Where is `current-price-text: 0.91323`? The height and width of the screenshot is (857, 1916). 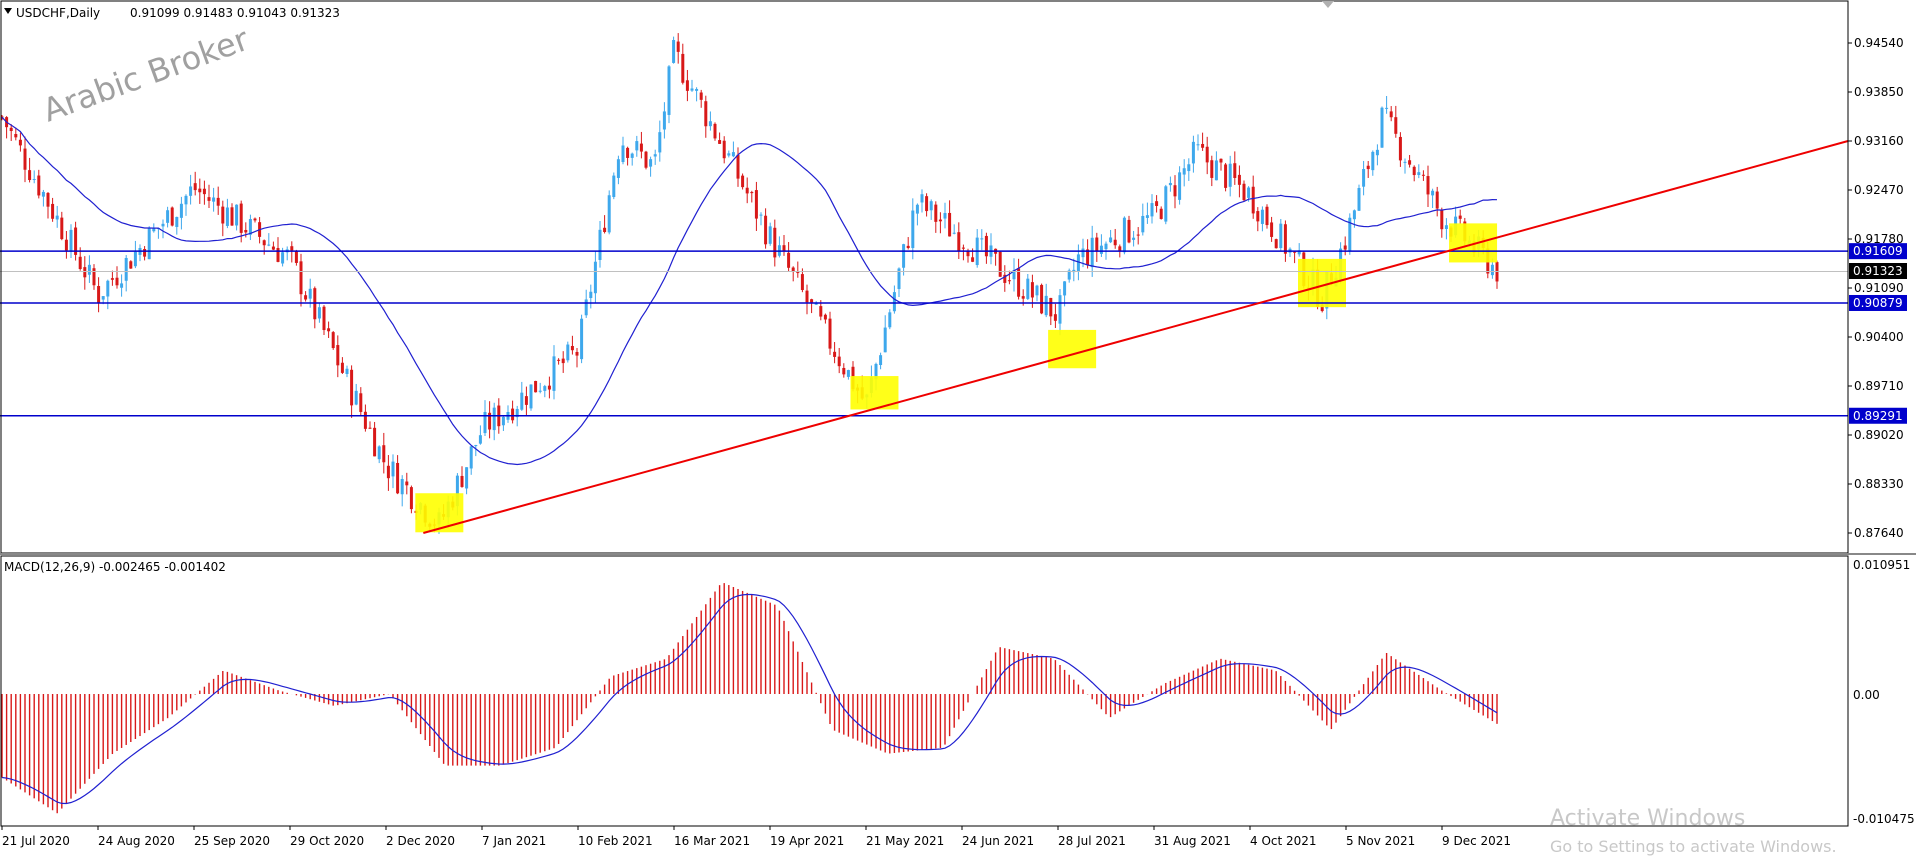 current-price-text: 0.91323 is located at coordinates (1878, 271).